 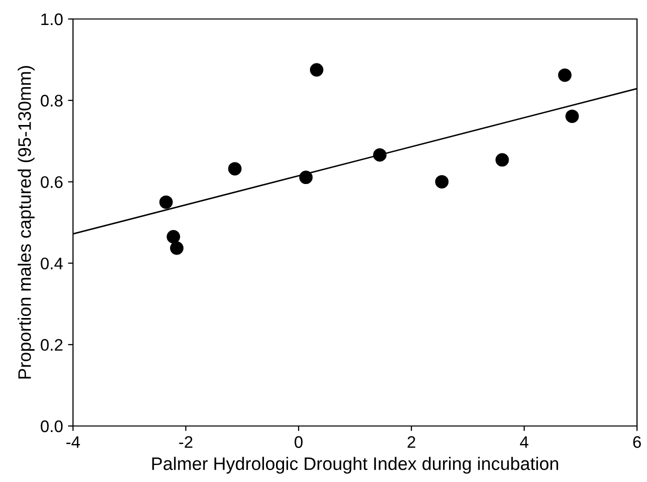 What do you see at coordinates (73, 442) in the screenshot?
I see `x-tick-label: -4` at bounding box center [73, 442].